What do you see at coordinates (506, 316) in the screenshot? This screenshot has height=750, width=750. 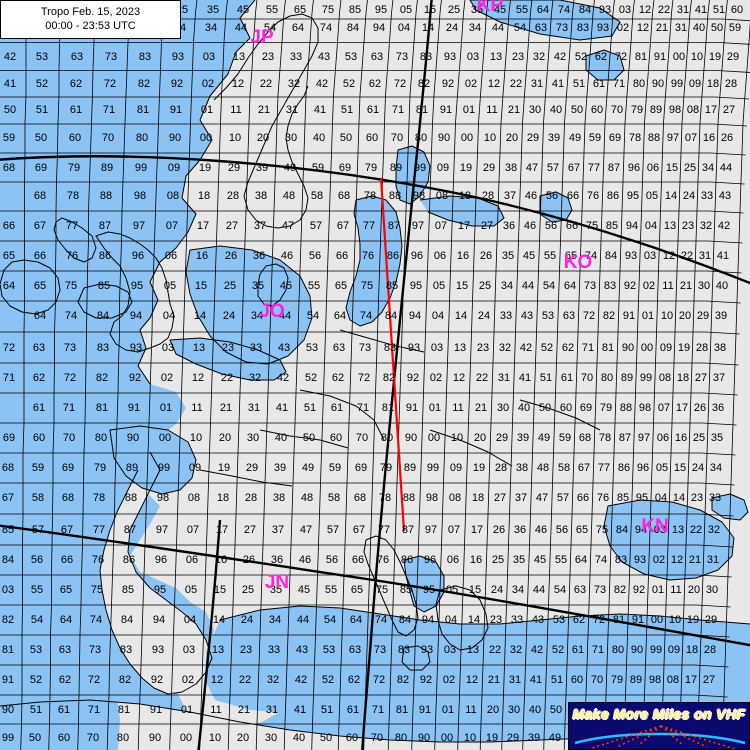 I see `grid-square-label: 33` at bounding box center [506, 316].